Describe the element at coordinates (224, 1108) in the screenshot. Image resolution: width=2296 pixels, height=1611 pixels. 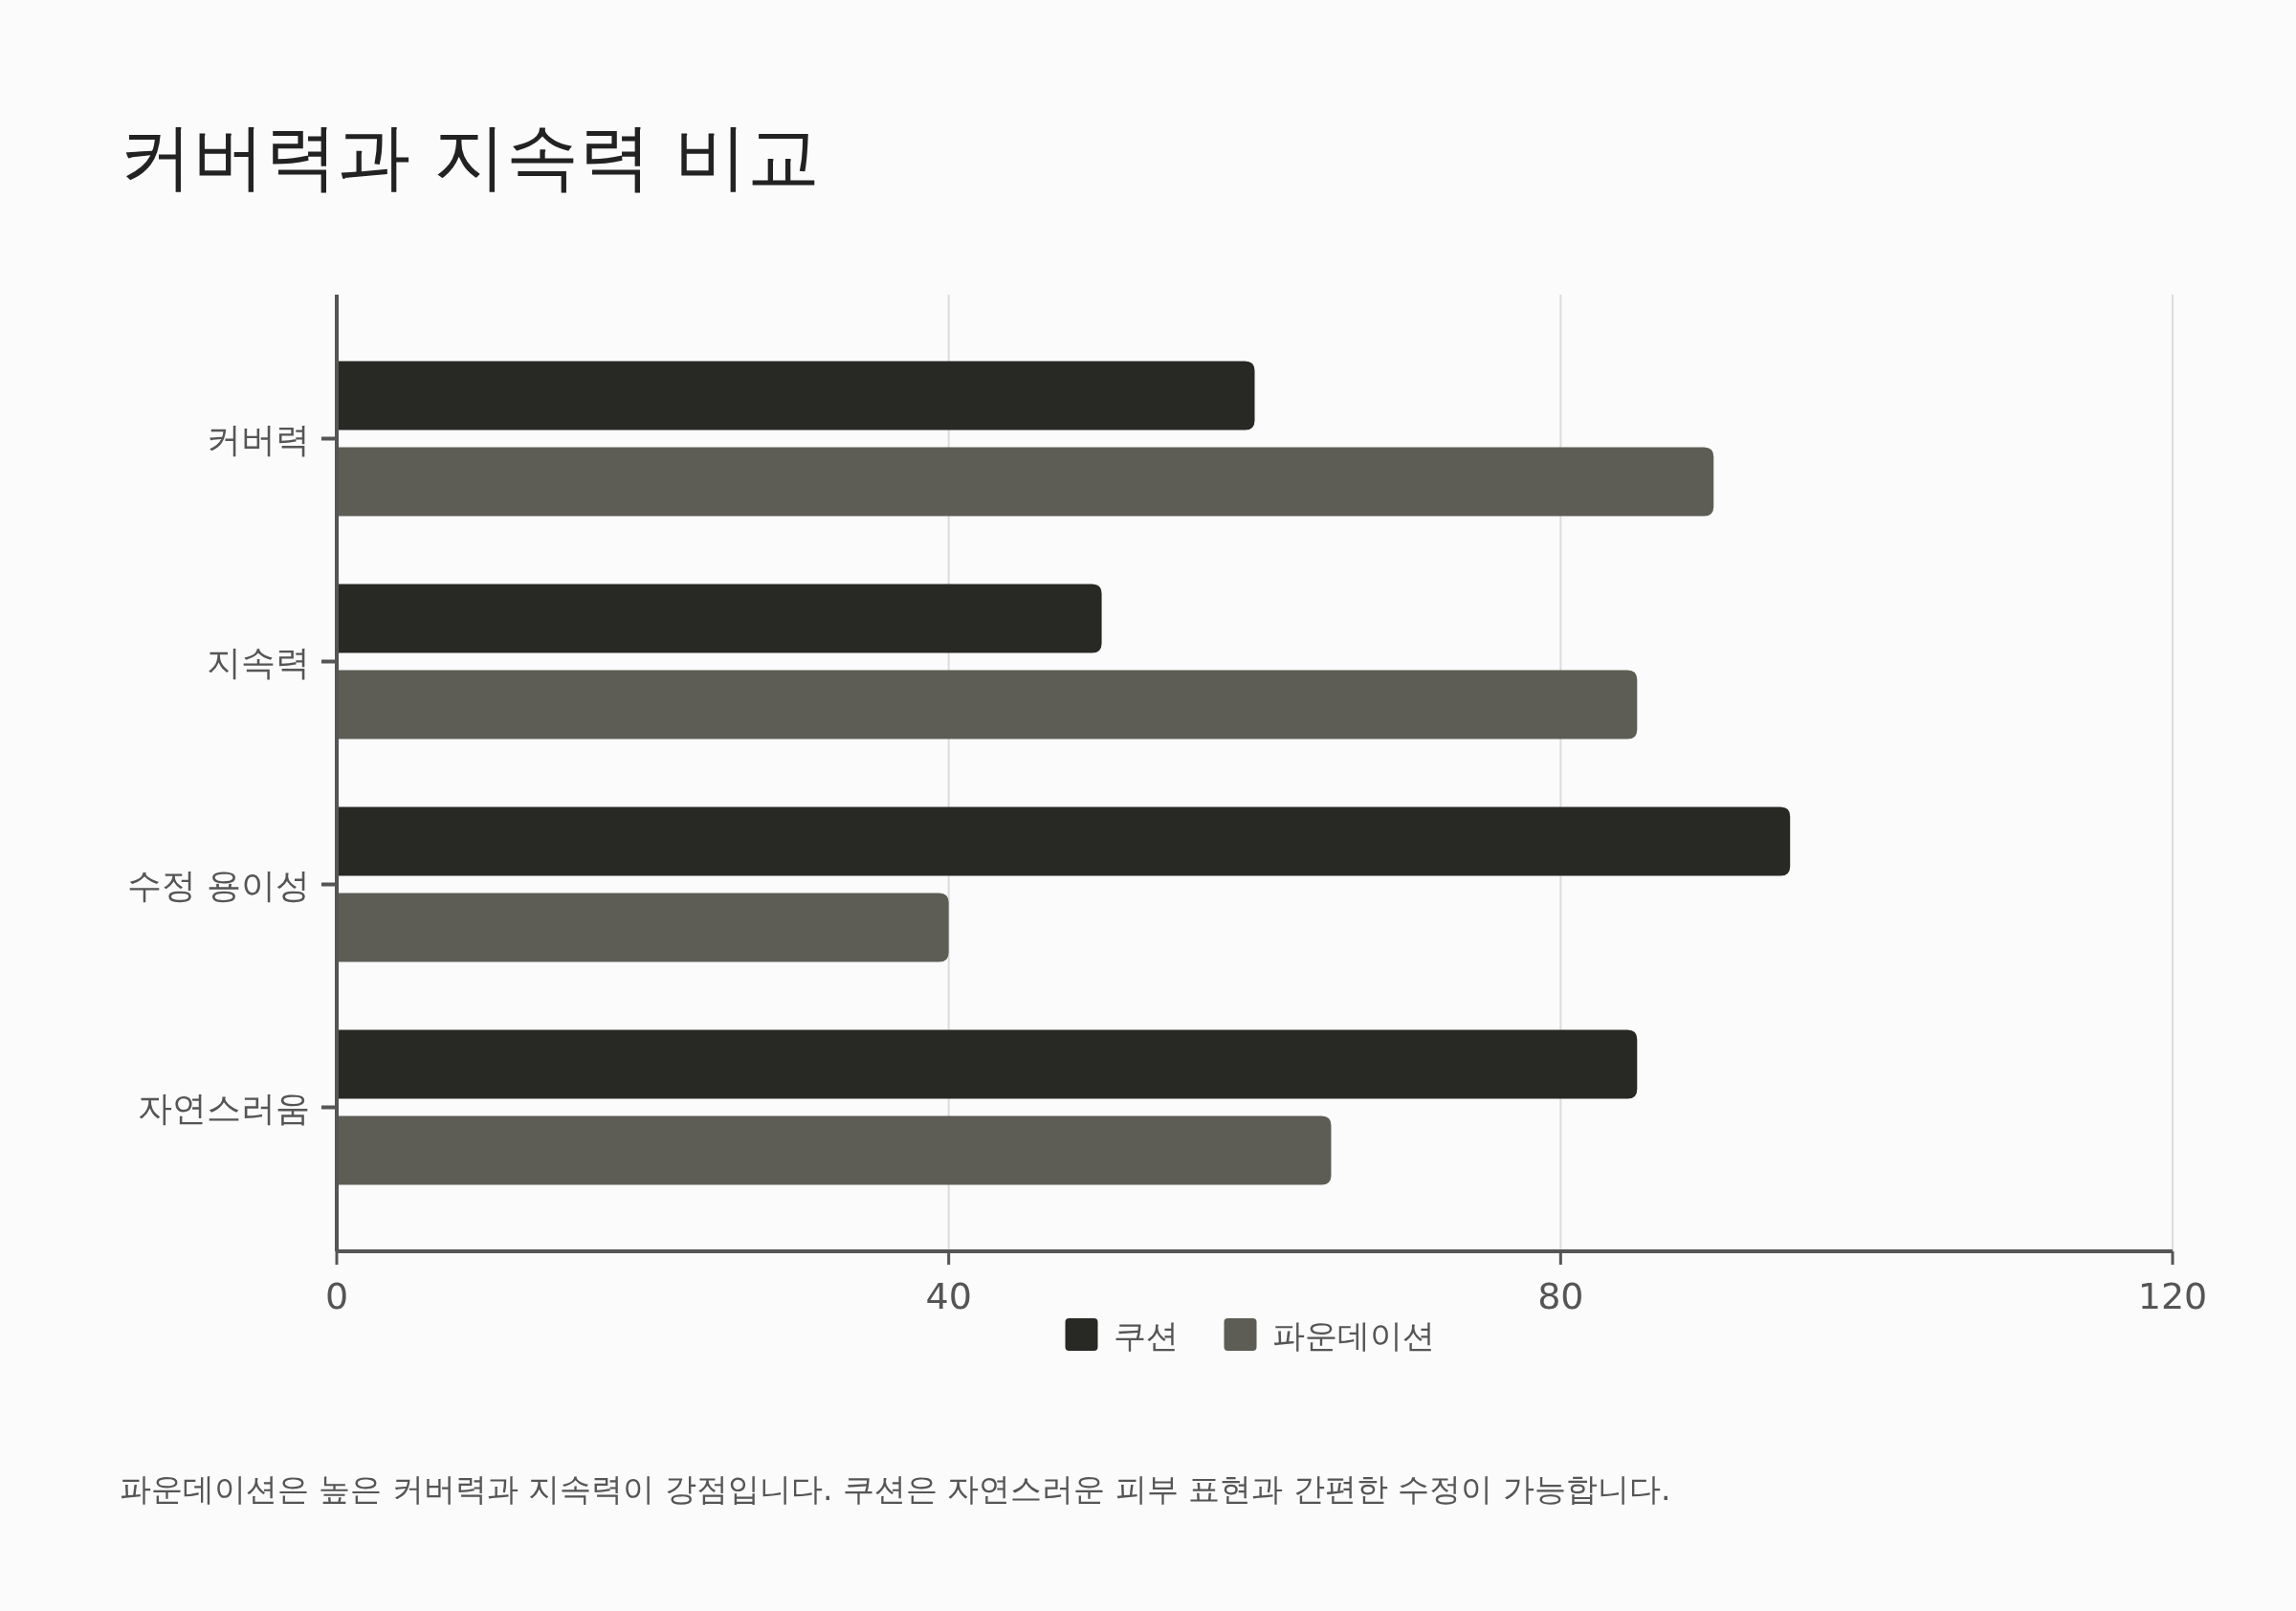
I see `y-tick-label: 자연스러움` at that location.